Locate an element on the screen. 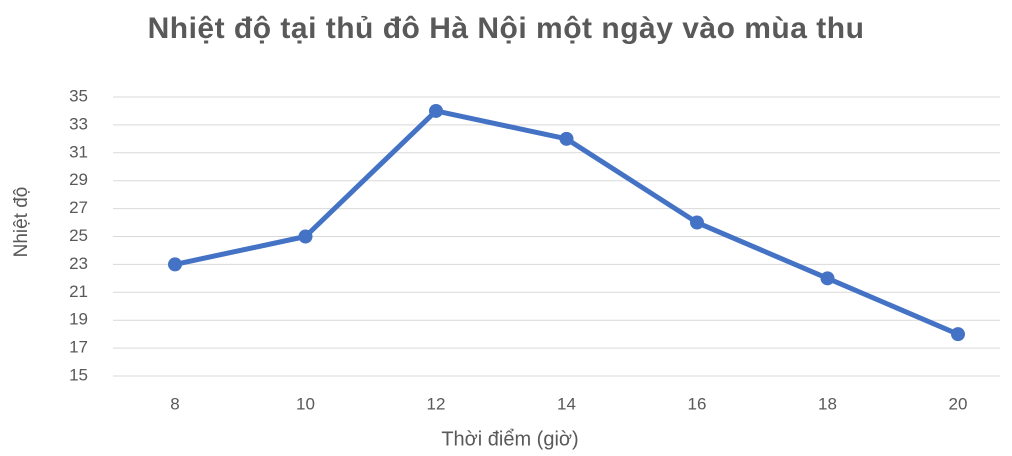 The height and width of the screenshot is (456, 1012). x-tick-label: 20 is located at coordinates (958, 403).